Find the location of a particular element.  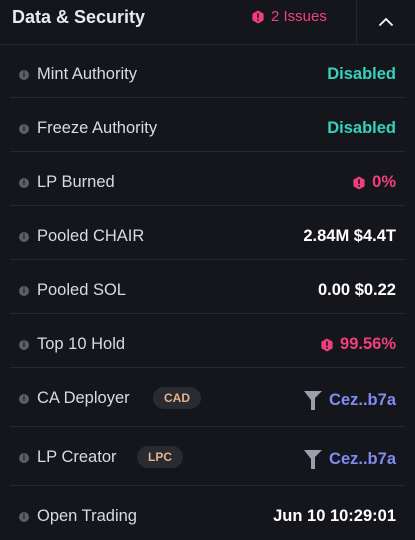

chevron-up-icon is located at coordinates (386, 22).